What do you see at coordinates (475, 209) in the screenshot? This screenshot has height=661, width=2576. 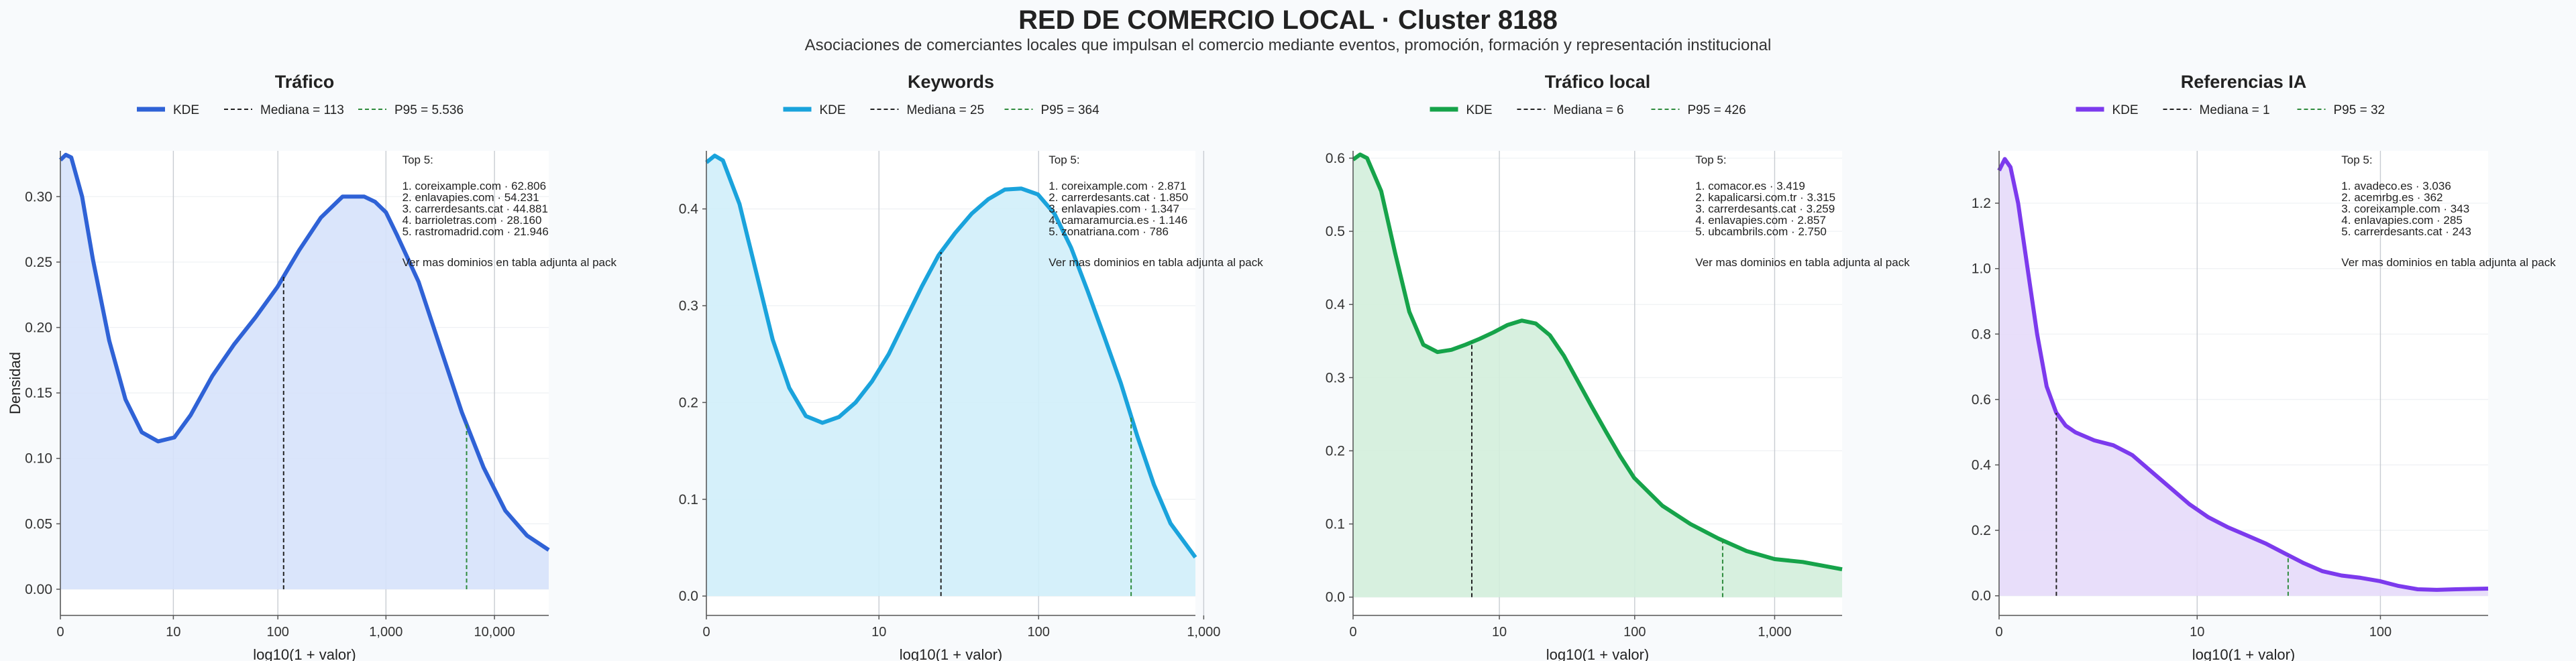 I see `top5-item: 3. carrerdesants.cat · 44.881` at bounding box center [475, 209].